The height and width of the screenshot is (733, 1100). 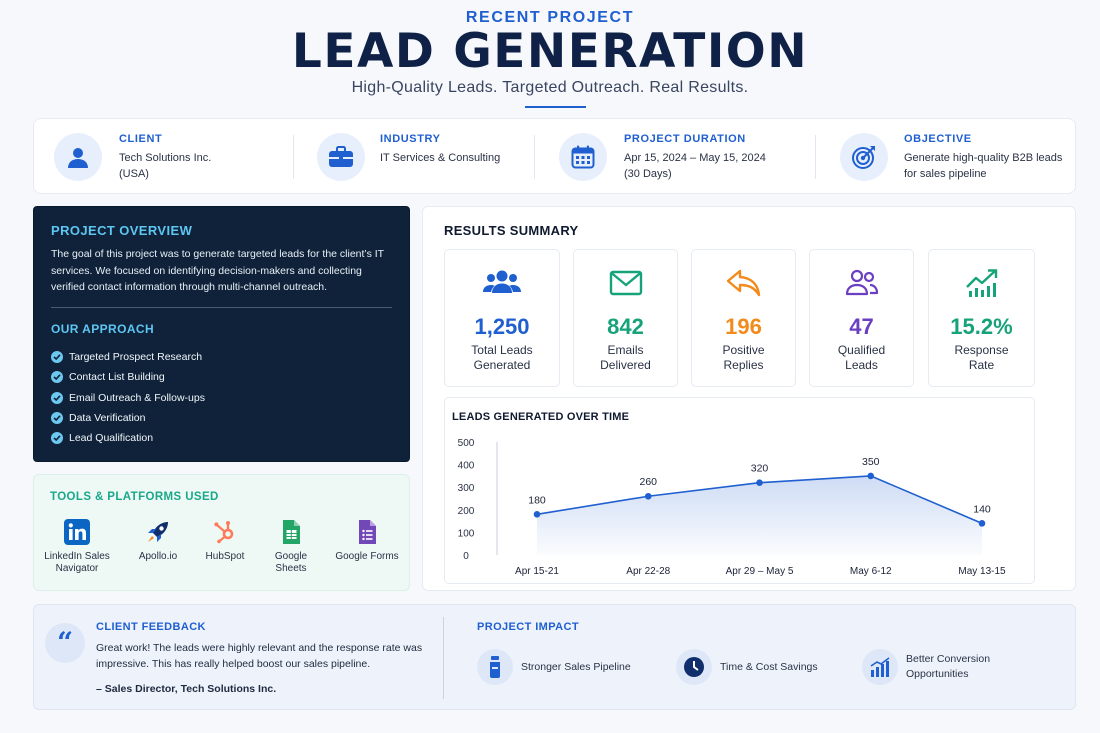 What do you see at coordinates (743, 326) in the screenshot?
I see `metric-value: 196` at bounding box center [743, 326].